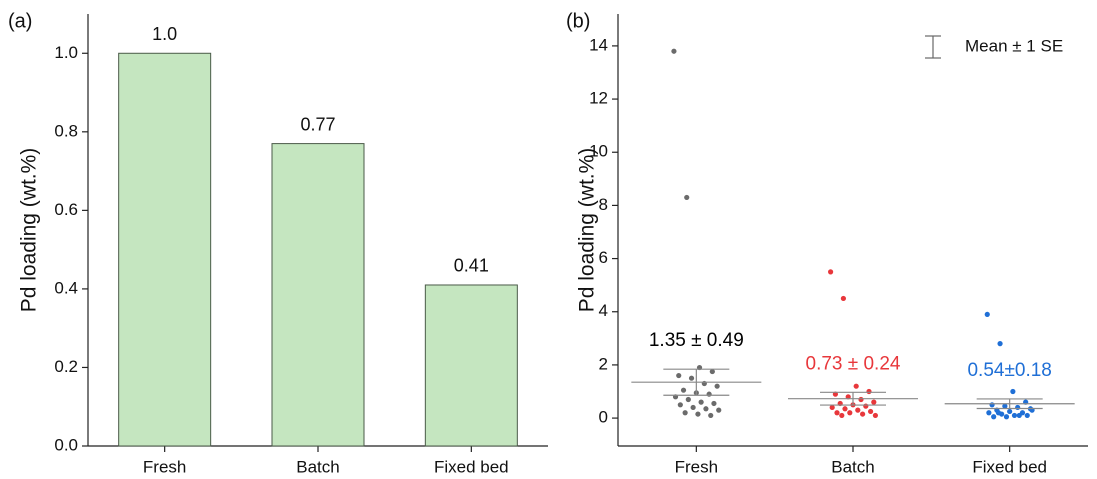 The width and height of the screenshot is (1097, 479). I want to click on value-label: 0.77, so click(317, 124).